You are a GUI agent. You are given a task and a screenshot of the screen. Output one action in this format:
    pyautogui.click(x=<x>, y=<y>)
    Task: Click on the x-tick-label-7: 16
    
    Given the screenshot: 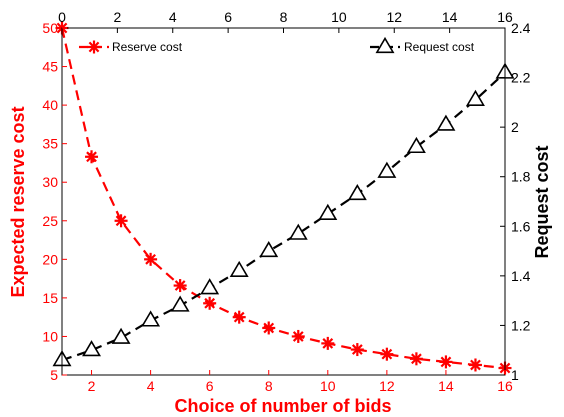 What is the action you would take?
    pyautogui.click(x=505, y=386)
    